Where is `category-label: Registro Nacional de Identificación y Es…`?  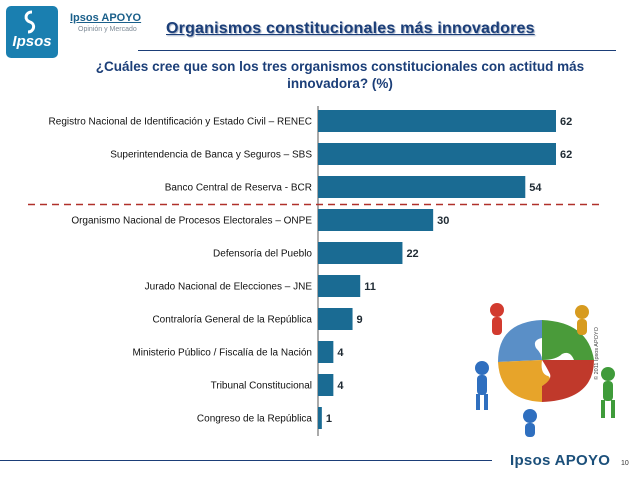
category-label: Registro Nacional de Identificación y Es… is located at coordinates (180, 122).